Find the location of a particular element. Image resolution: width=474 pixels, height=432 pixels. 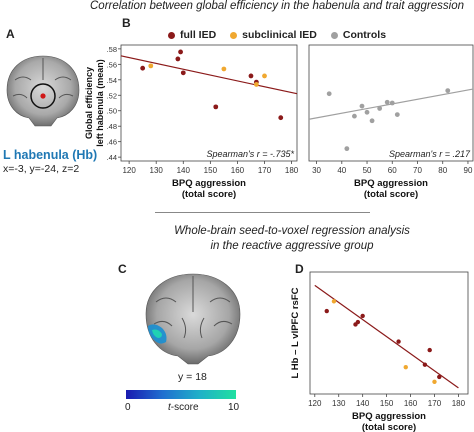

b-right-x-tick-label: 30 is located at coordinates (316, 170).